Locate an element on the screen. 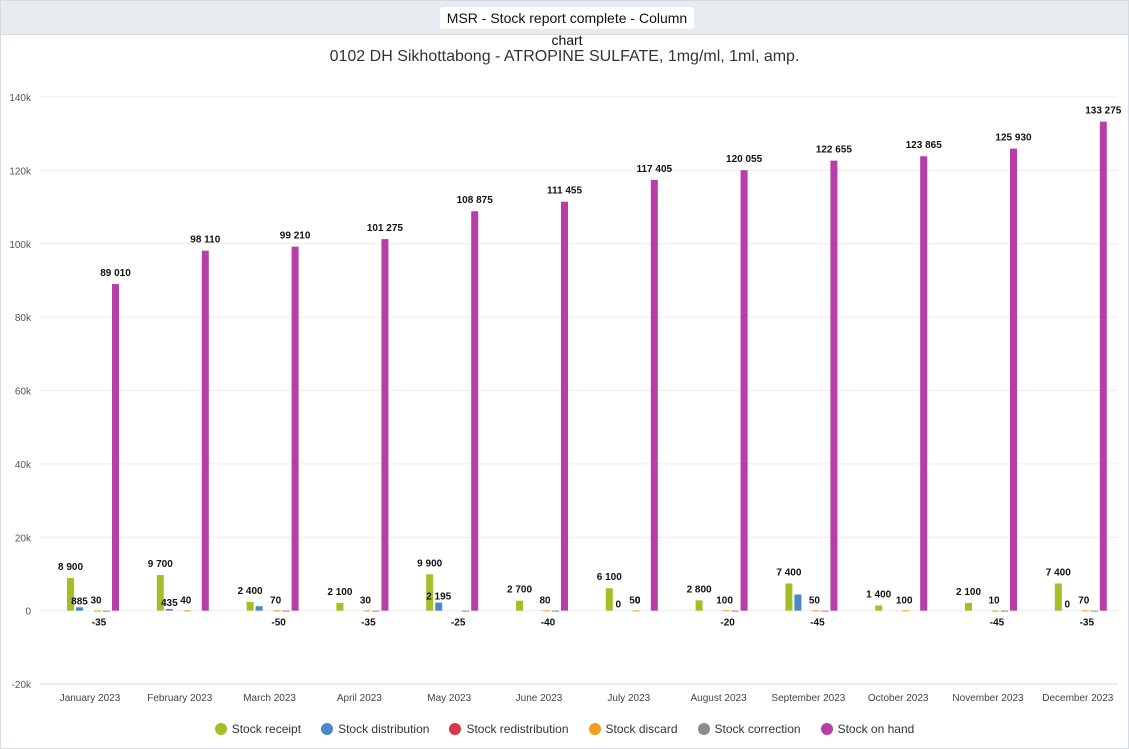 The image size is (1129, 749). data-label: 885 is located at coordinates (79, 601).